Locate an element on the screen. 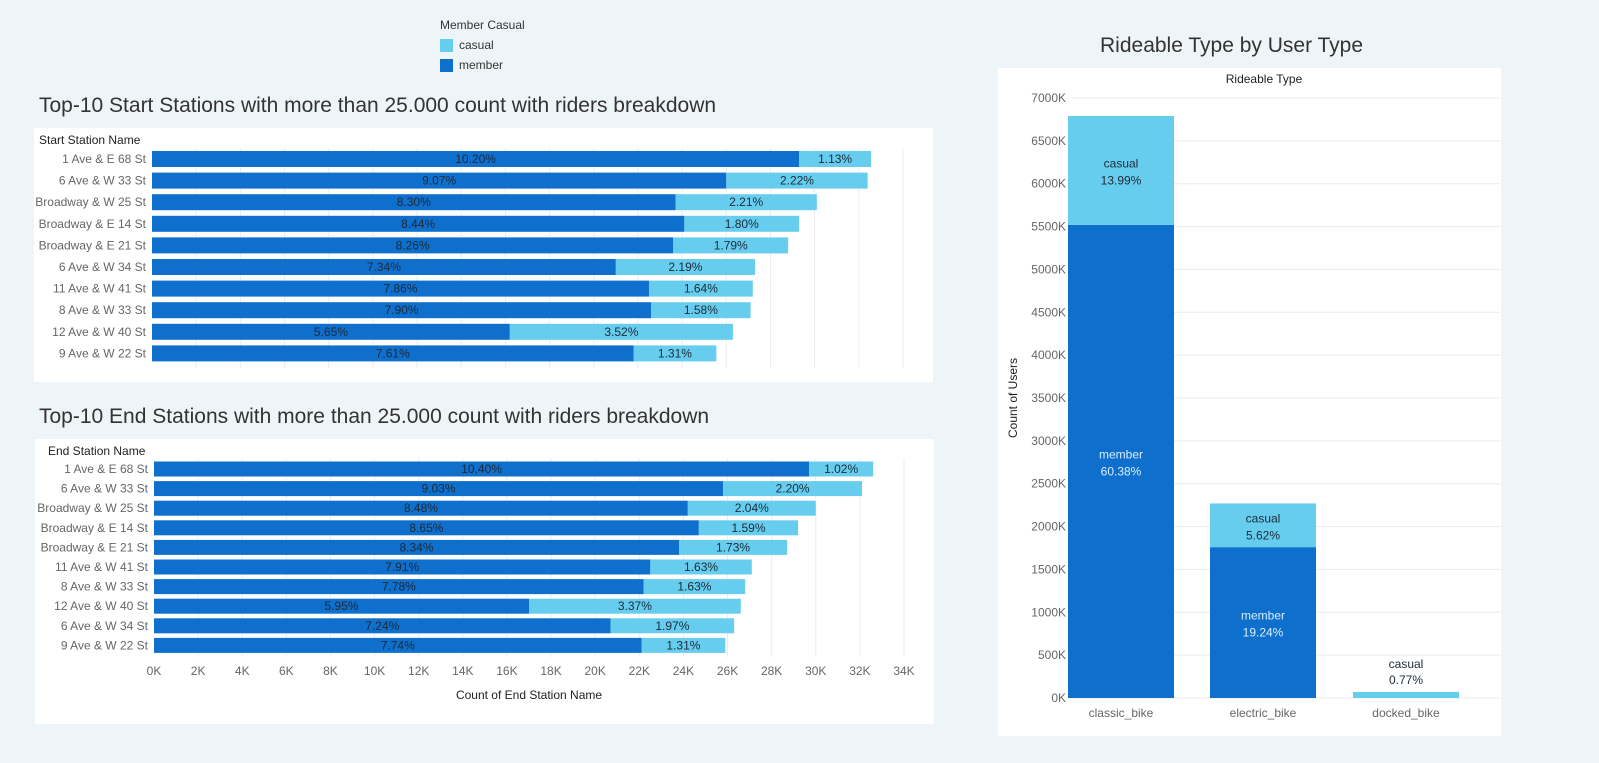 The height and width of the screenshot is (763, 1599). legend-label-casual: casual is located at coordinates (476, 45).